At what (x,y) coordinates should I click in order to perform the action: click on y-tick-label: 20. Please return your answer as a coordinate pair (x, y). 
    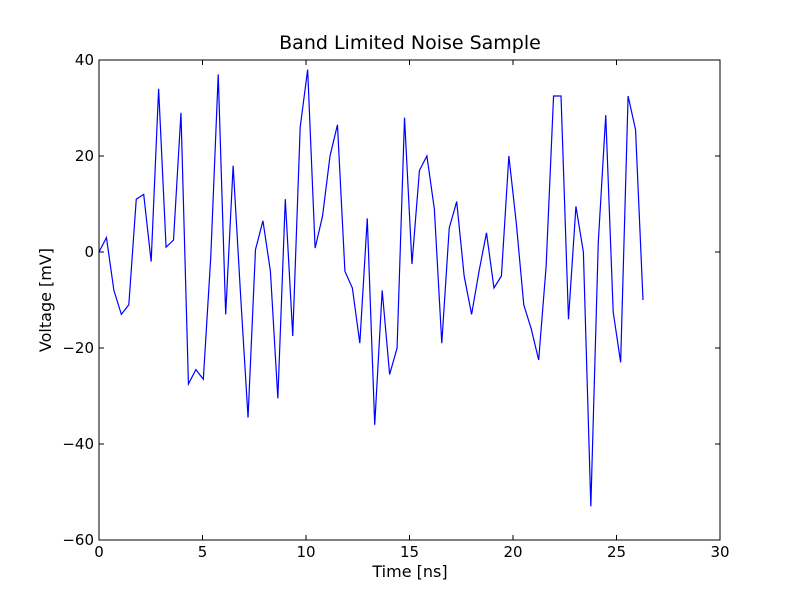
    Looking at the image, I should click on (84, 156).